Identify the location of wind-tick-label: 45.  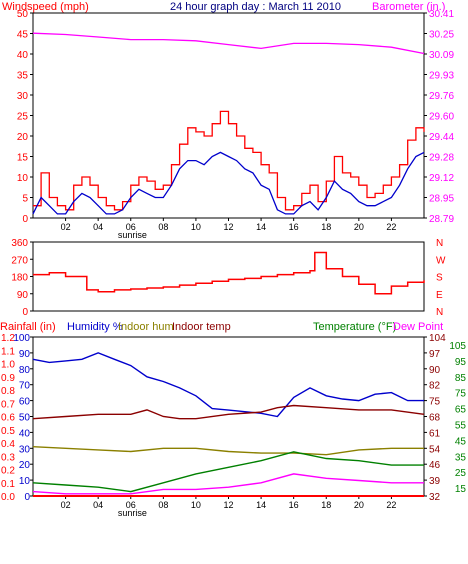
(23, 35).